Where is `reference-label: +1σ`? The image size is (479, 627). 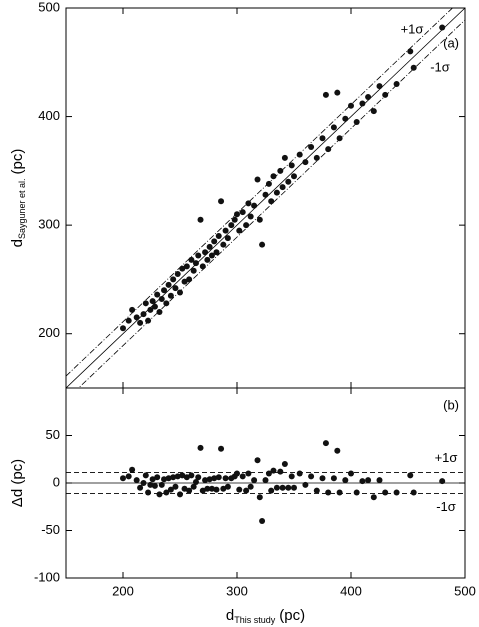
reference-label: +1σ is located at coordinates (446, 457).